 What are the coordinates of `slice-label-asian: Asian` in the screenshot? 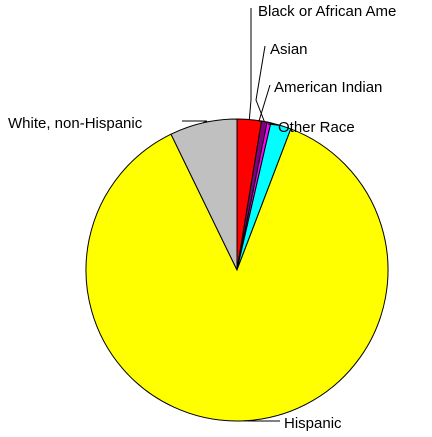 It's located at (289, 49).